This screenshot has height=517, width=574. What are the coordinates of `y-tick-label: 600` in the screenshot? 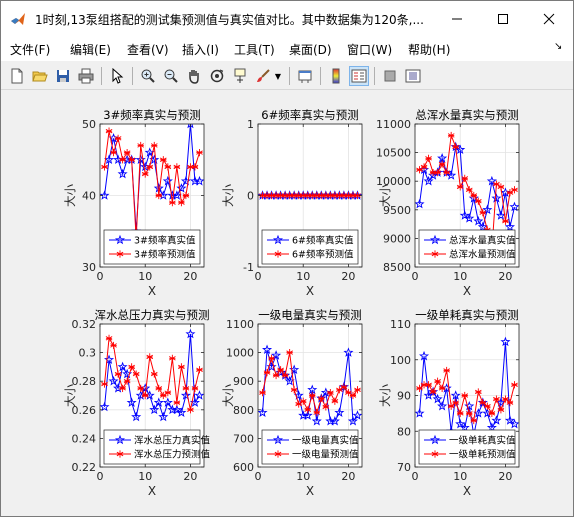 It's located at (243, 467).